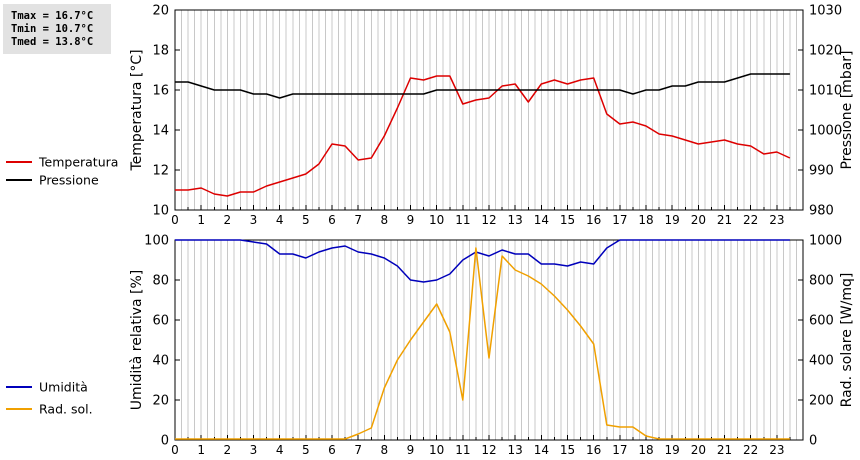  What do you see at coordinates (847, 109) in the screenshot?
I see `y-right-axis-label: Pressione [mbar]` at bounding box center [847, 109].